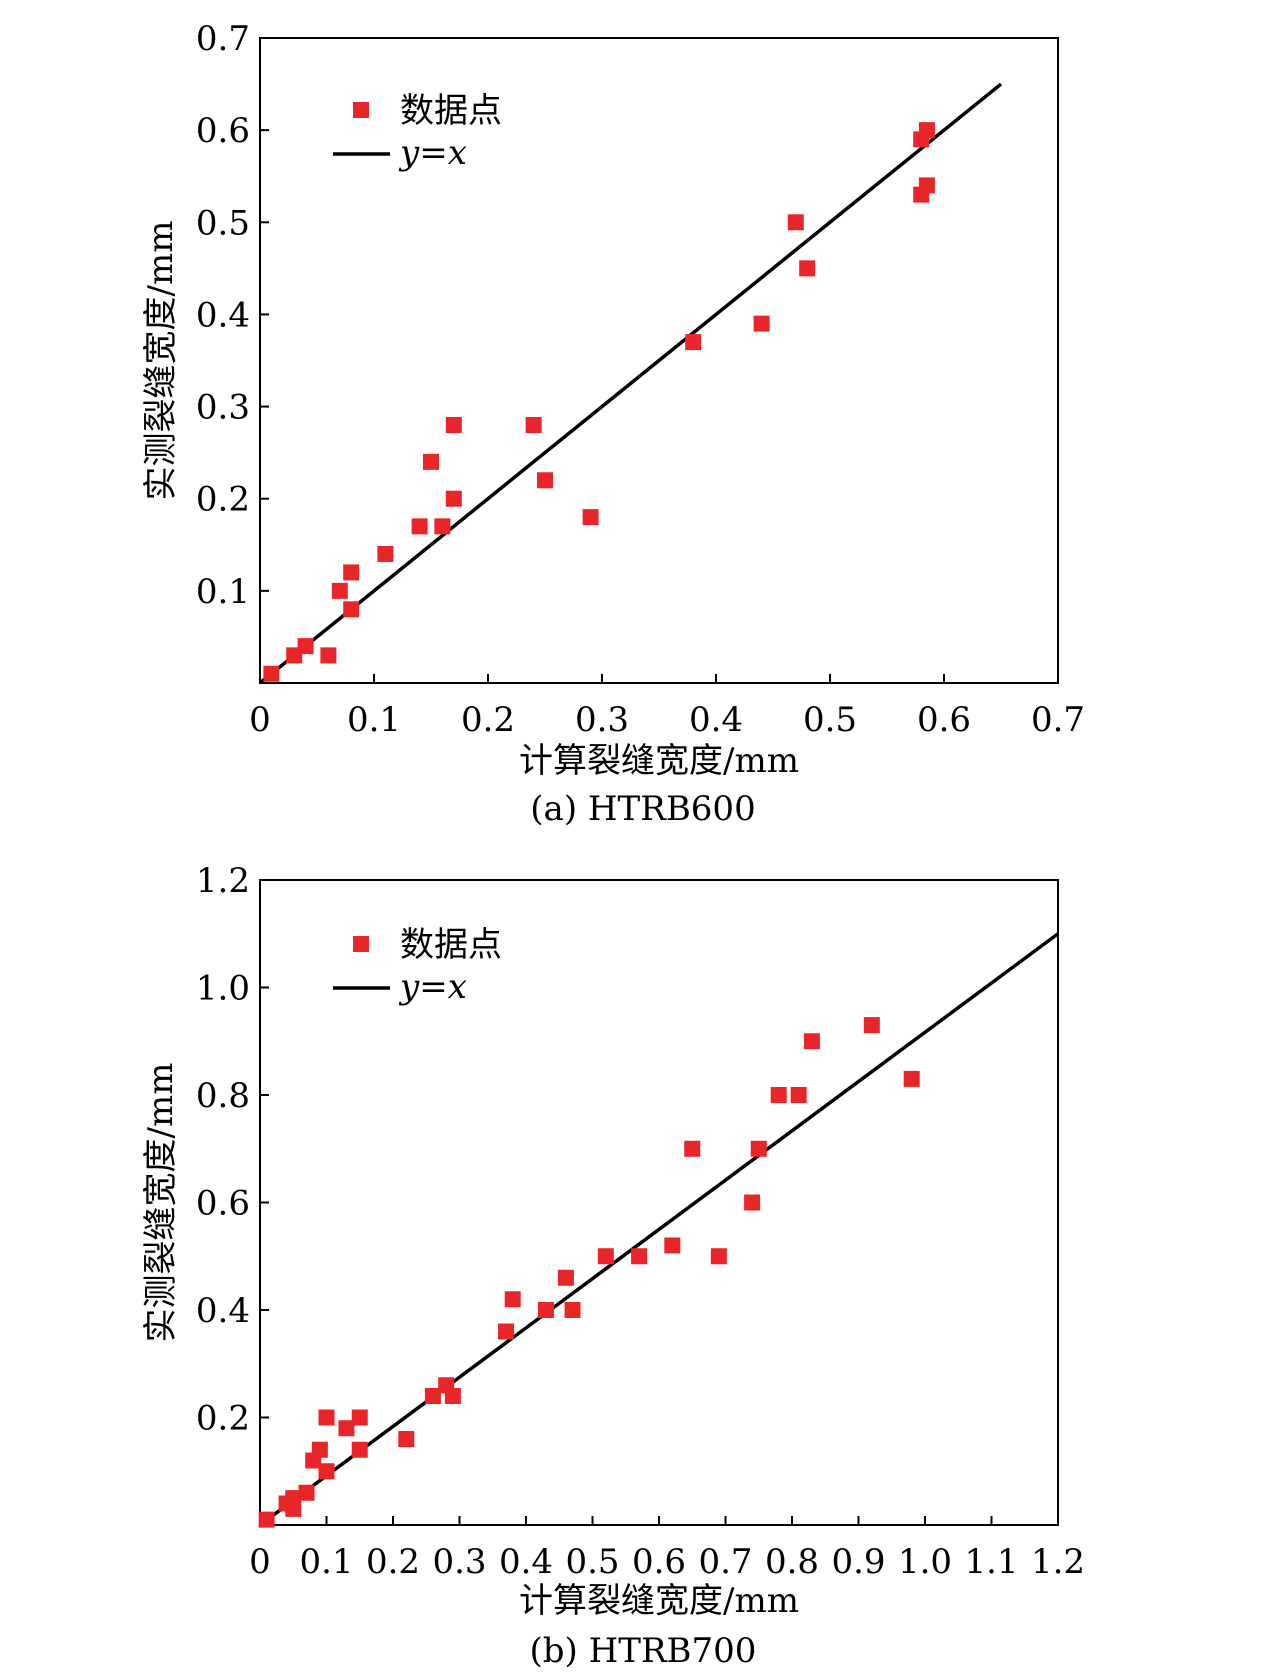 Image resolution: width=1276 pixels, height=1680 pixels. I want to click on chart-caption: (b) HTRB700, so click(643, 1651).